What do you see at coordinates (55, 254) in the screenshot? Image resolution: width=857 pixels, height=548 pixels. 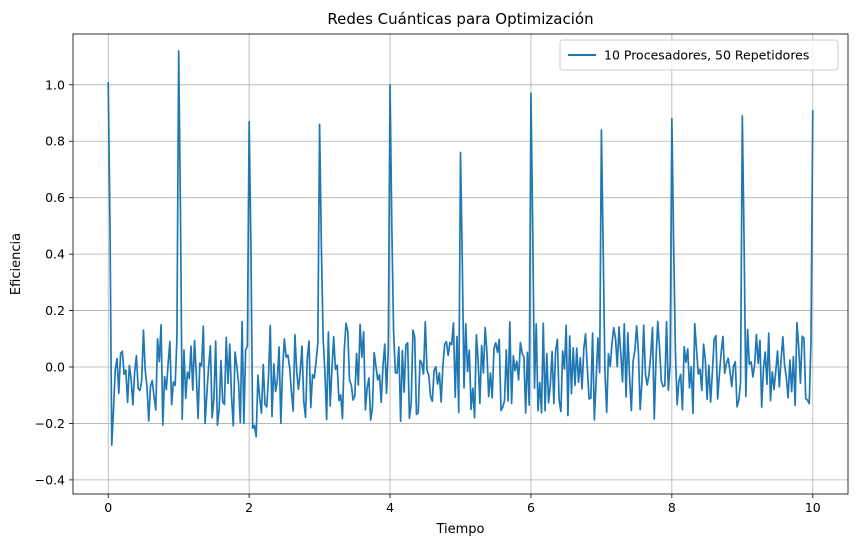 I see `y-tick-label: 0.4` at bounding box center [55, 254].